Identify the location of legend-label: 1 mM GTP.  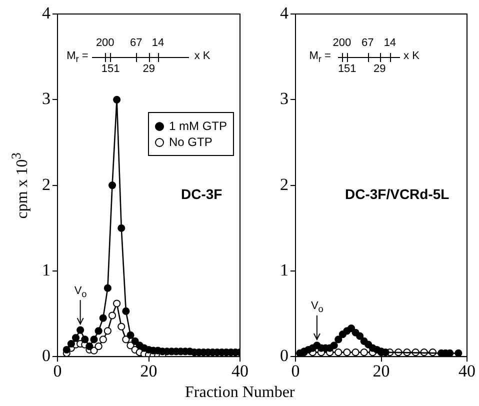
(198, 126).